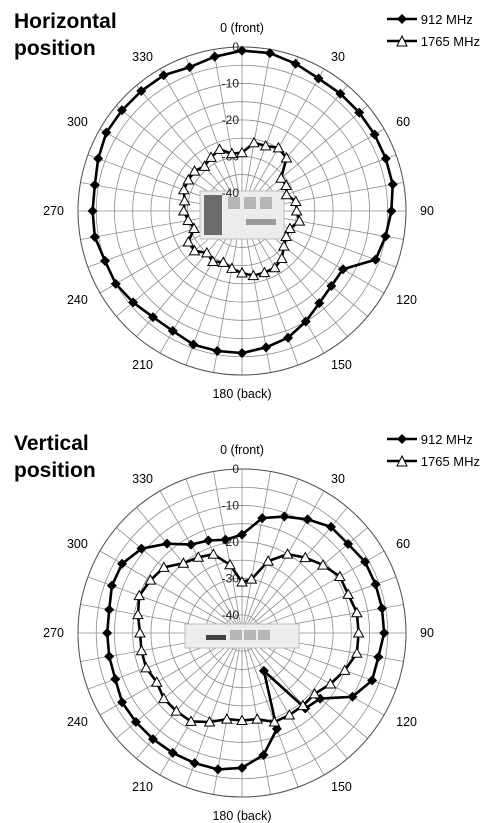 This screenshot has width=484, height=823. I want to click on device-photo, so click(242, 636).